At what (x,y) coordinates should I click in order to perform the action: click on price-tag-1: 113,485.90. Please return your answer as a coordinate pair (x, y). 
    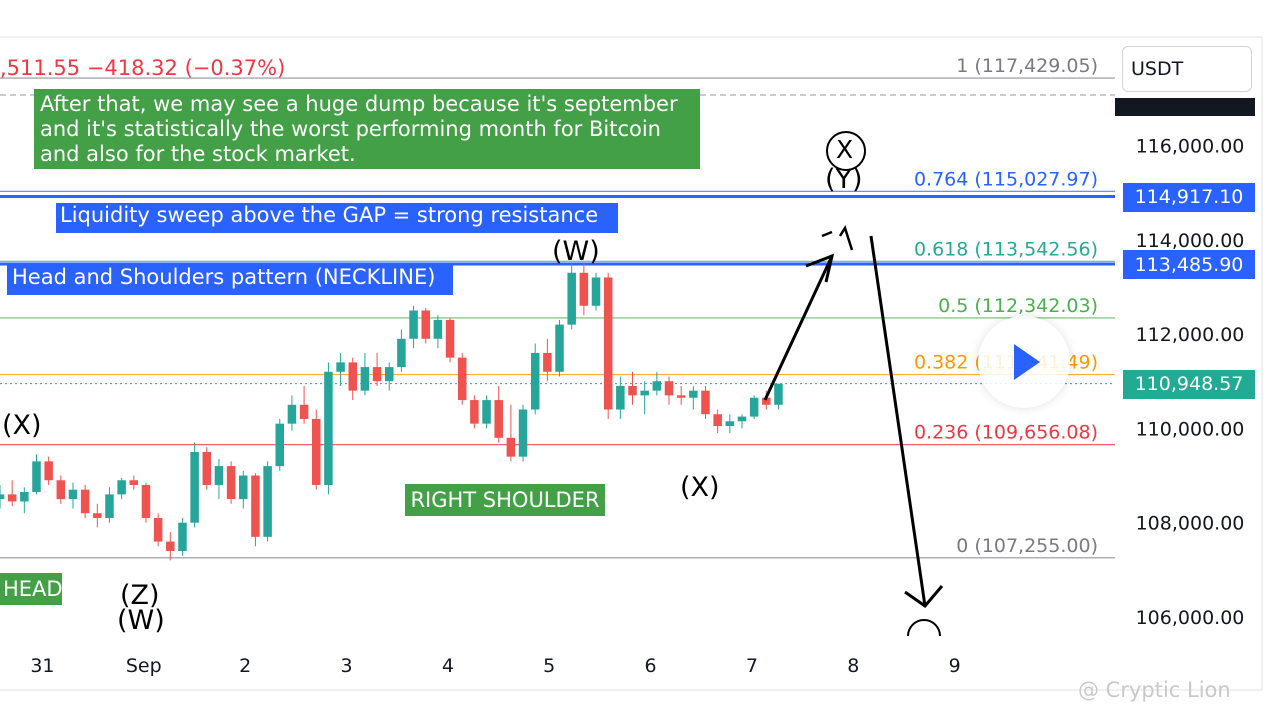
    Looking at the image, I should click on (1189, 264).